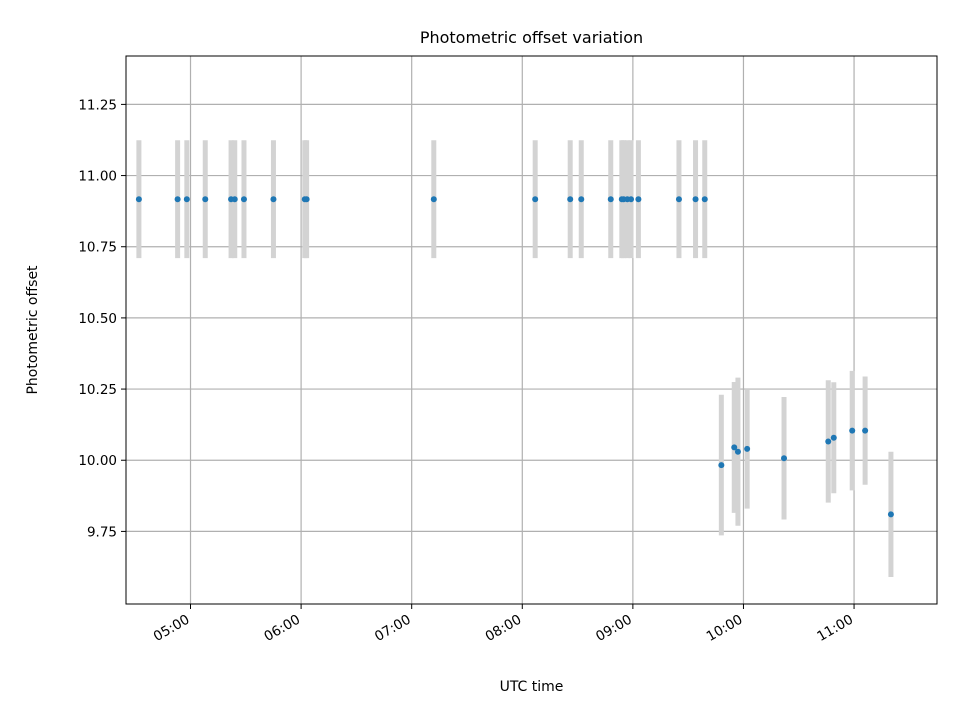 The image size is (960, 720). I want to click on y-tick-label: 10.50, so click(97, 319).